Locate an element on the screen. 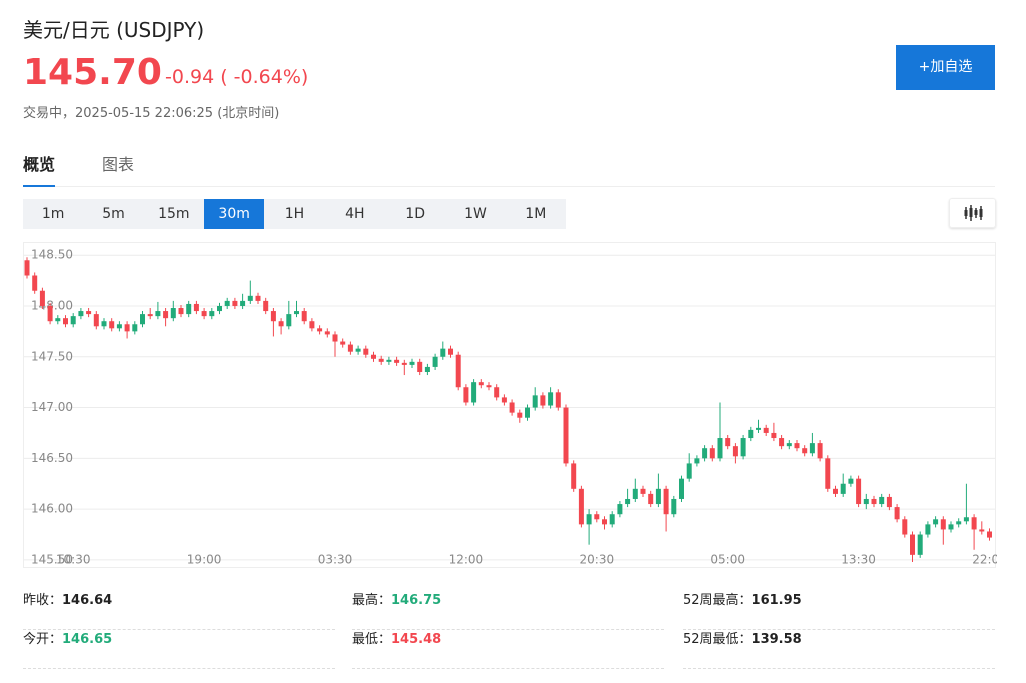 The width and height of the screenshot is (1026, 683). price: 145.70 is located at coordinates (92, 72).